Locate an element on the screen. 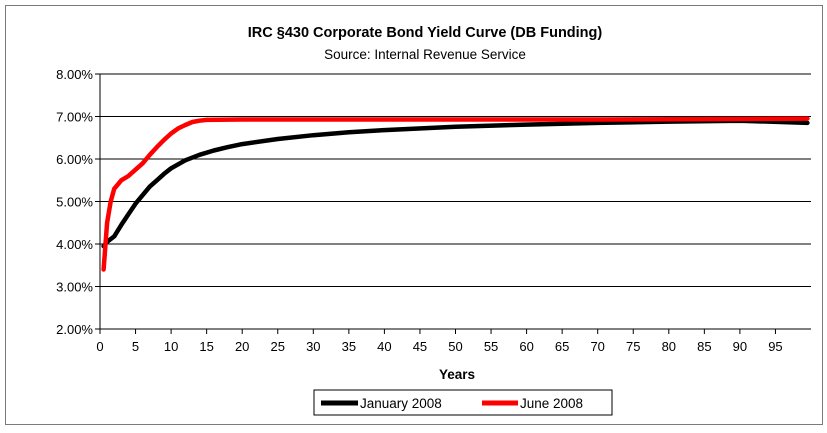 The height and width of the screenshot is (433, 827). x-tick-label: 80 is located at coordinates (669, 346).